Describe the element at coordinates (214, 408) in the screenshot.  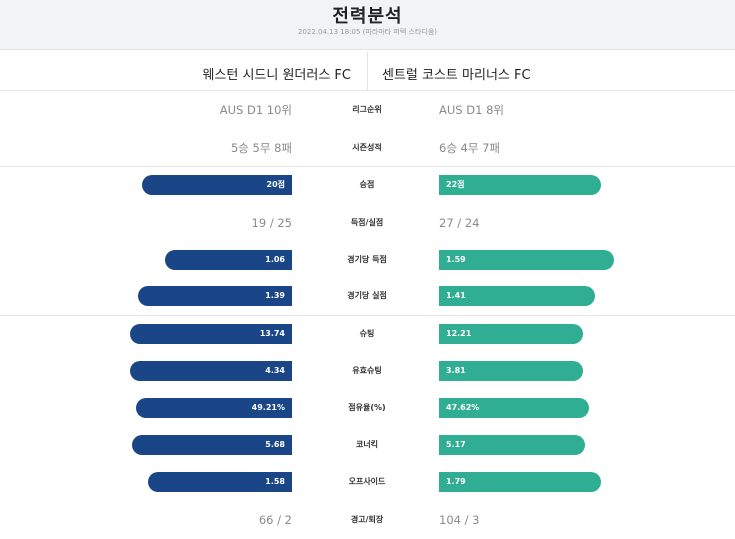
I see `home-possession-bar: 49.21%` at that location.